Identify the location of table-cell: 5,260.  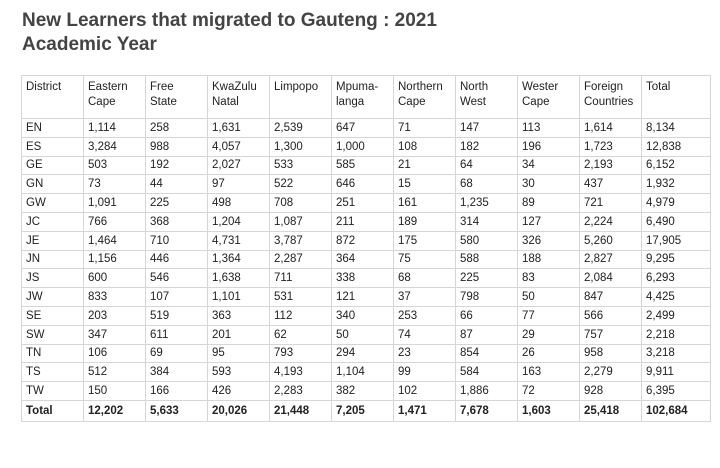
(610, 240).